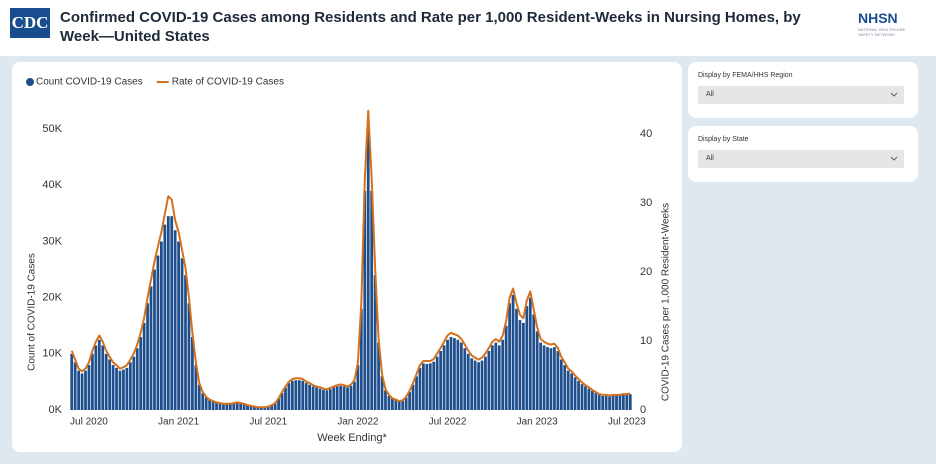  Describe the element at coordinates (52, 241) in the screenshot. I see `y-tick-label: 30K` at that location.